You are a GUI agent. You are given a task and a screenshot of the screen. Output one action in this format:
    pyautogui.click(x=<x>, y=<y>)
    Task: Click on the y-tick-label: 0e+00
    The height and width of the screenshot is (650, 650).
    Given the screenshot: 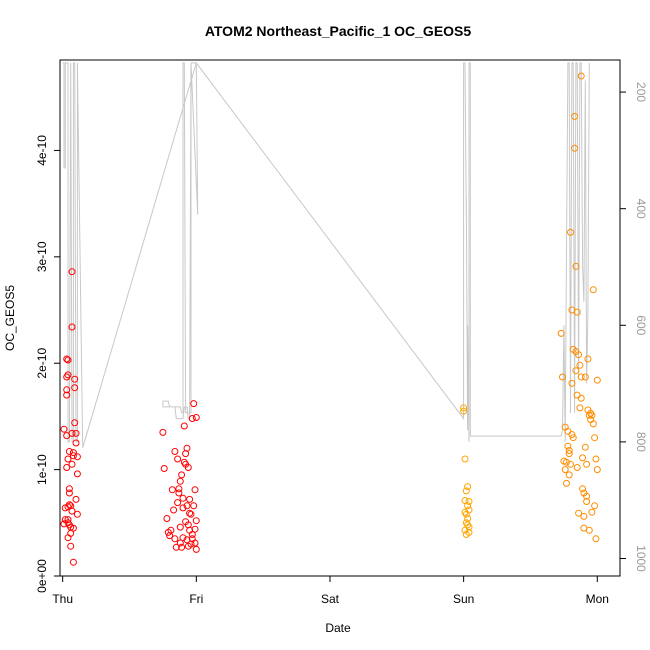 What is the action you would take?
    pyautogui.click(x=42, y=576)
    